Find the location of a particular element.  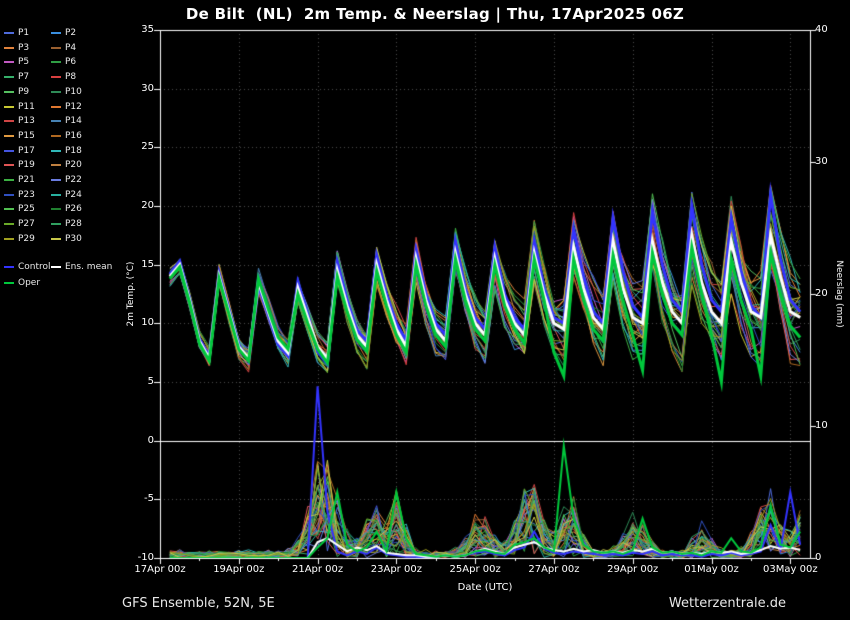

legend-item-p17: P17 is located at coordinates (19, 151).